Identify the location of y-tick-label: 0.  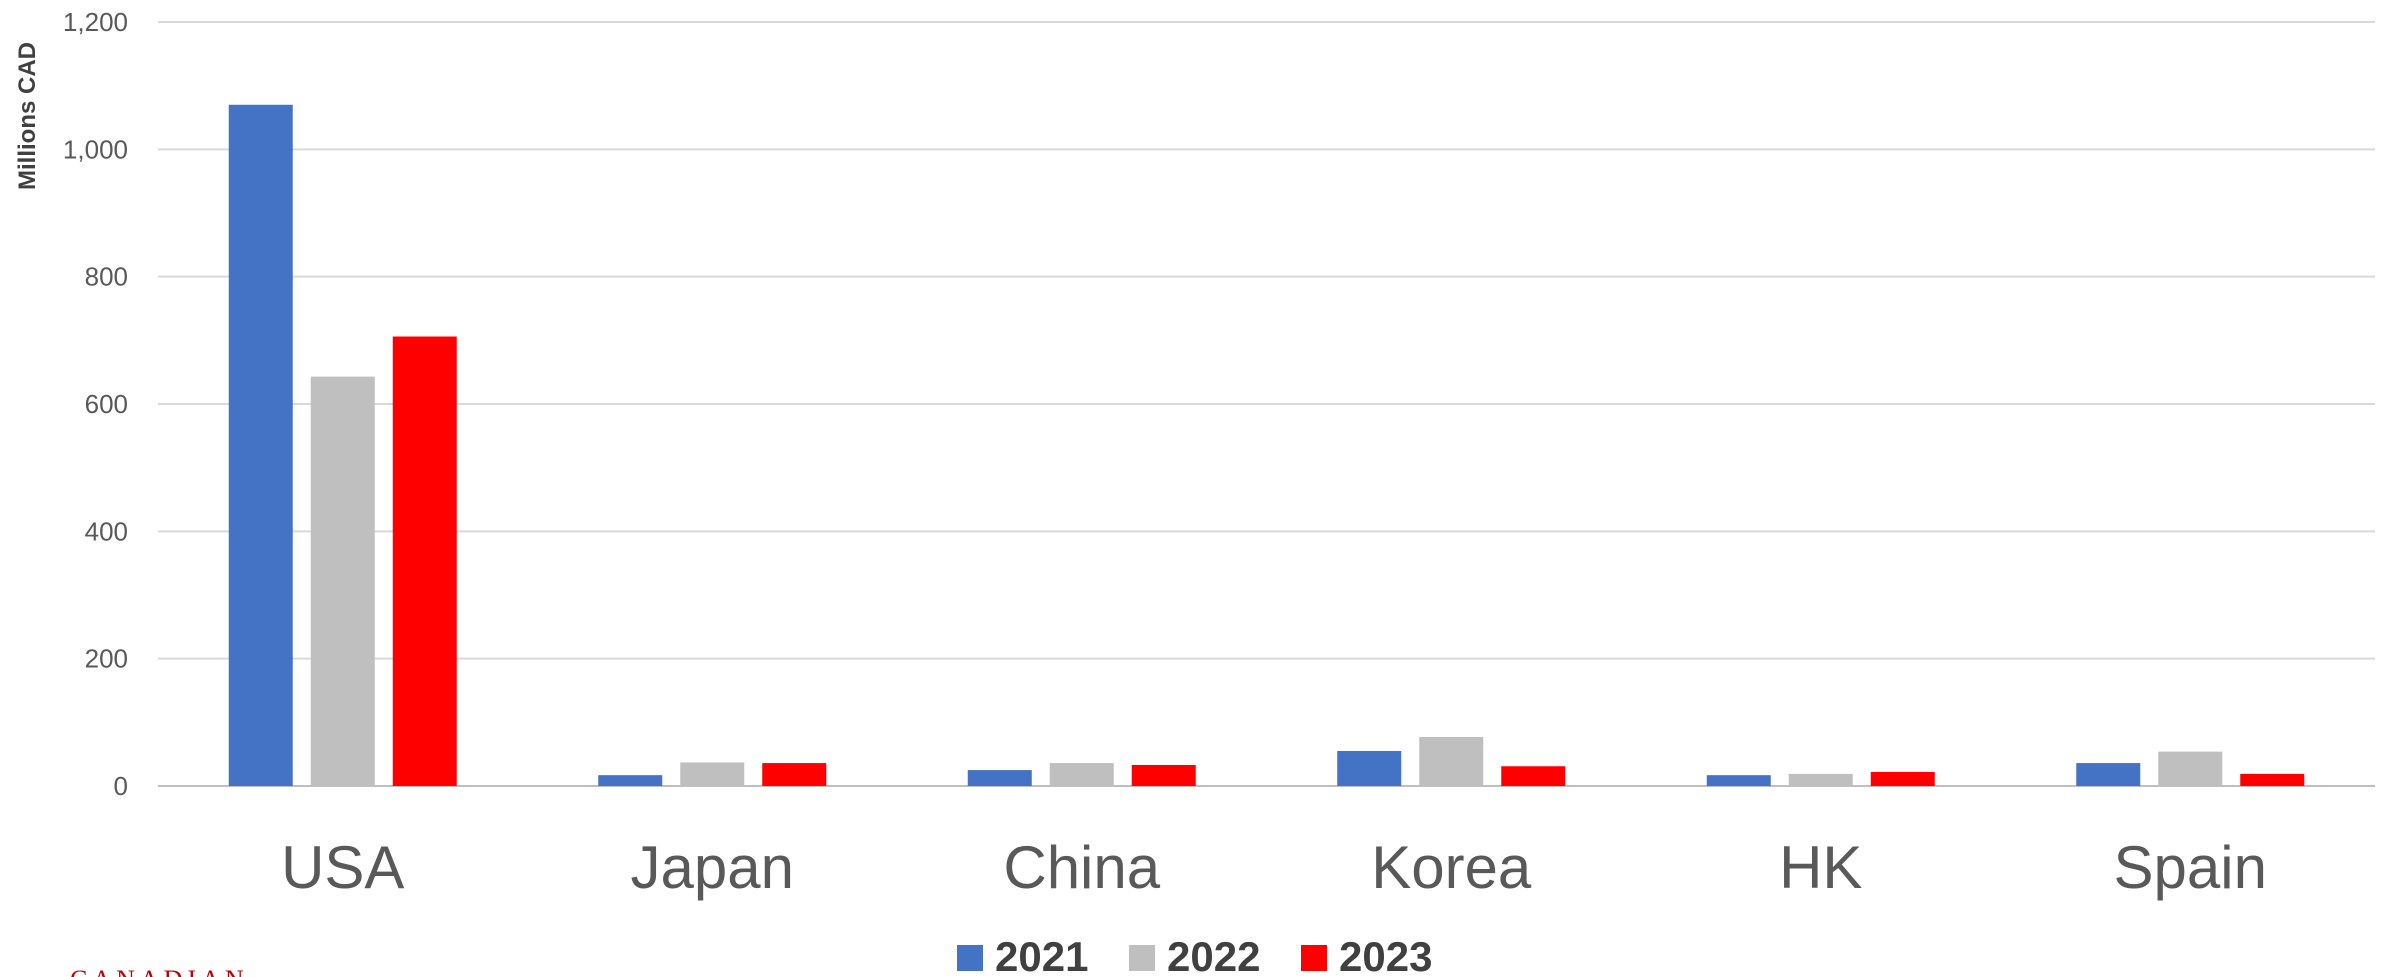
(121, 786).